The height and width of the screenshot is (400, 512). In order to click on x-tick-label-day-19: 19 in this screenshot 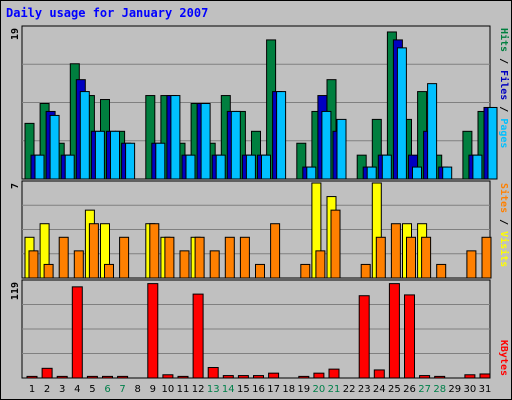, I will do `click(303, 389)`.